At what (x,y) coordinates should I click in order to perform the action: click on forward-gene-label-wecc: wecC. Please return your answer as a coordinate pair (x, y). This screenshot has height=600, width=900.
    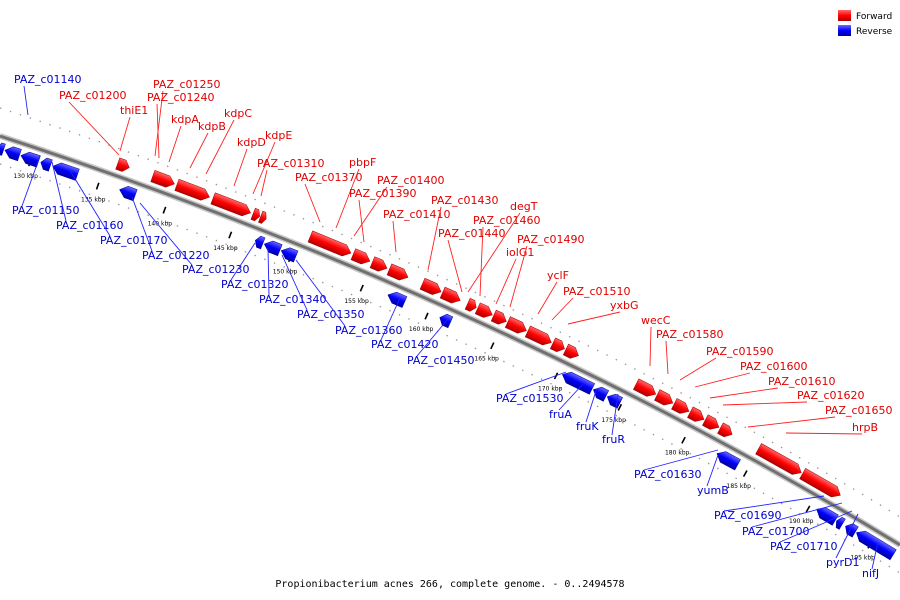
    Looking at the image, I should click on (656, 320).